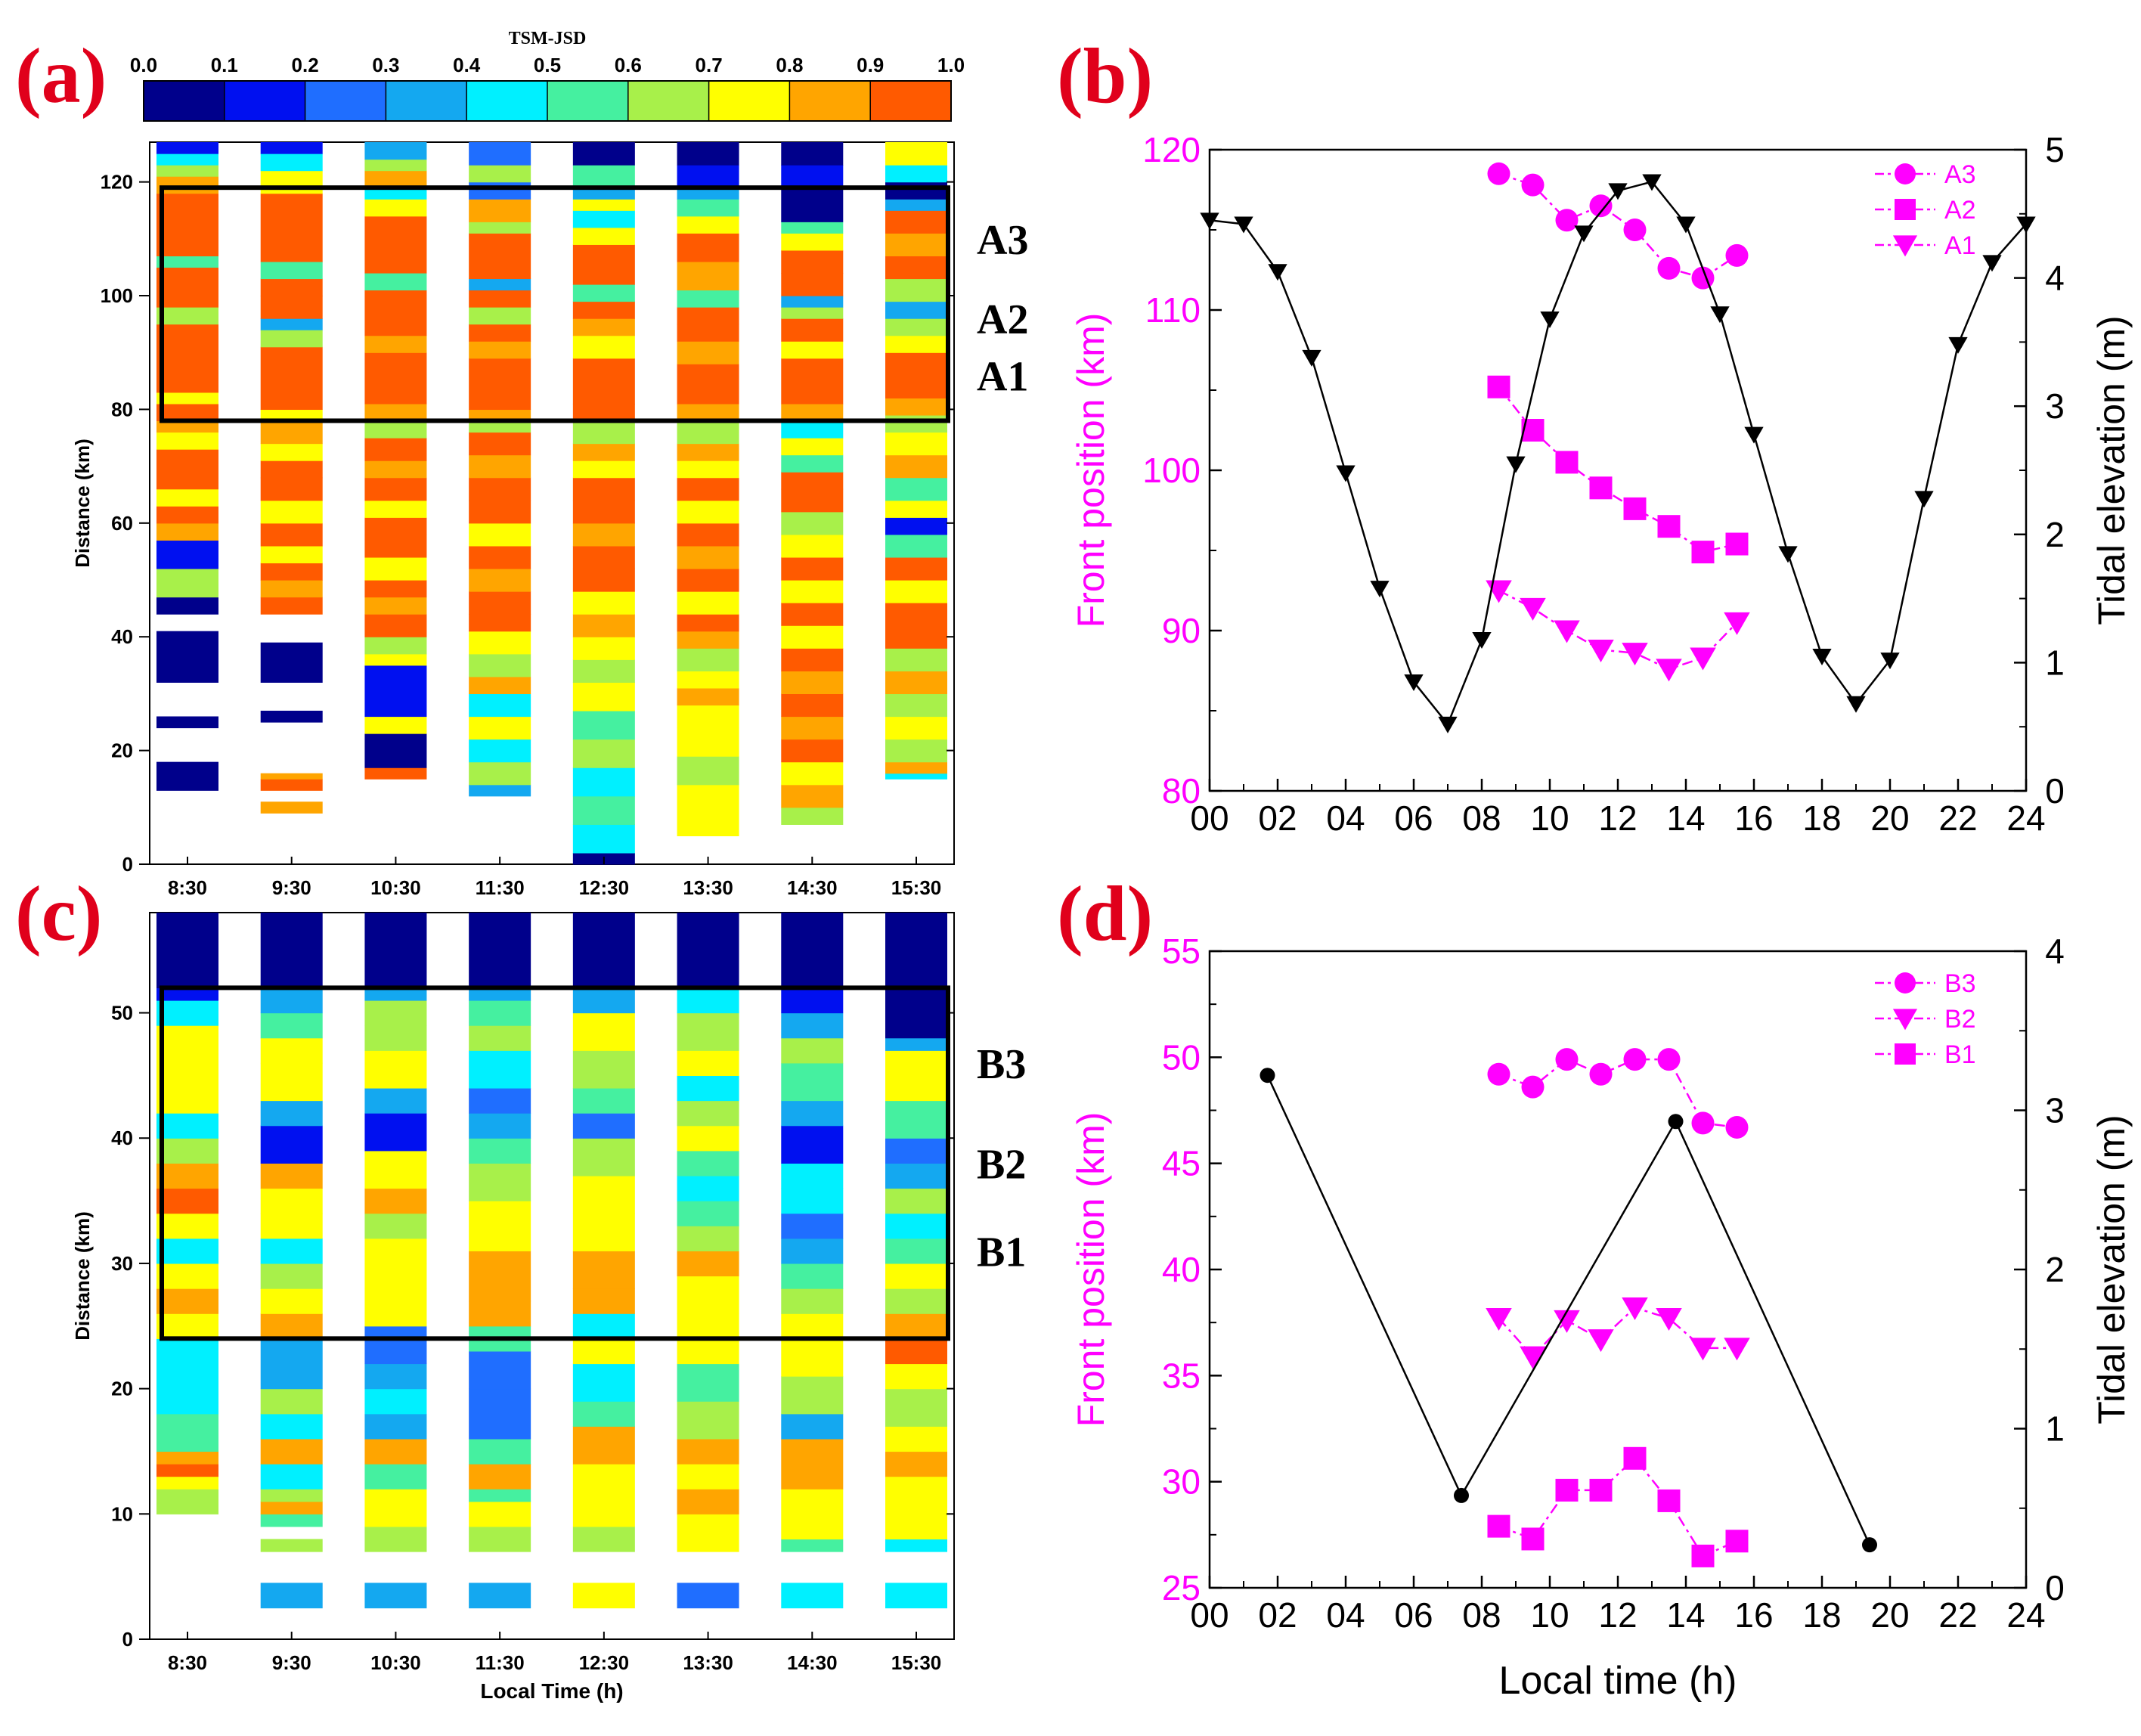 This screenshot has width=2141, height=1736. I want to click on x-tick-label: 14, so click(1686, 1615).